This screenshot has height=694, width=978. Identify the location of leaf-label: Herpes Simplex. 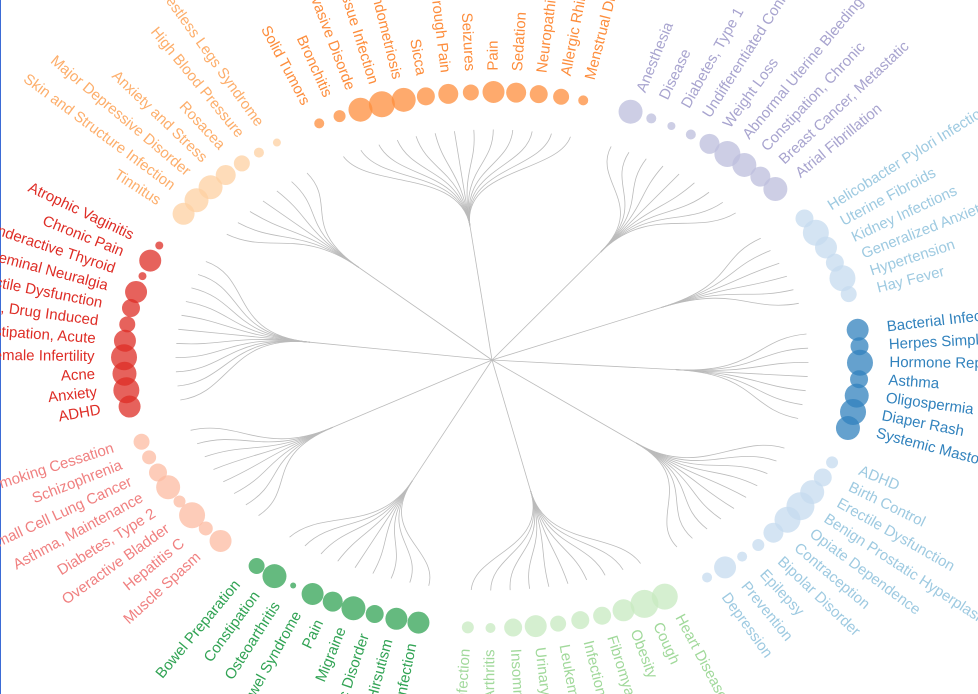
(933, 342).